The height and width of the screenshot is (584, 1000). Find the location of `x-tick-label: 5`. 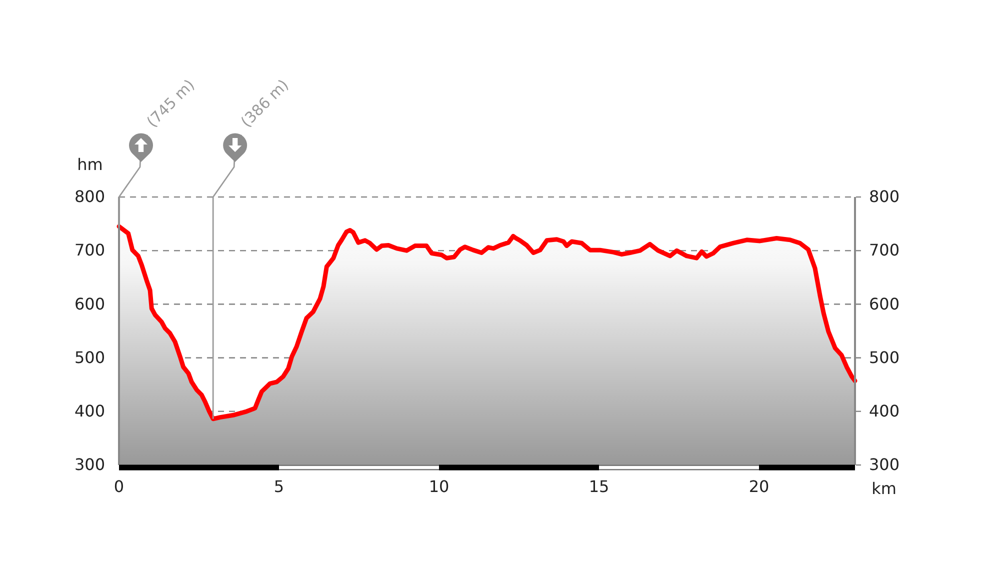

x-tick-label: 5 is located at coordinates (279, 486).